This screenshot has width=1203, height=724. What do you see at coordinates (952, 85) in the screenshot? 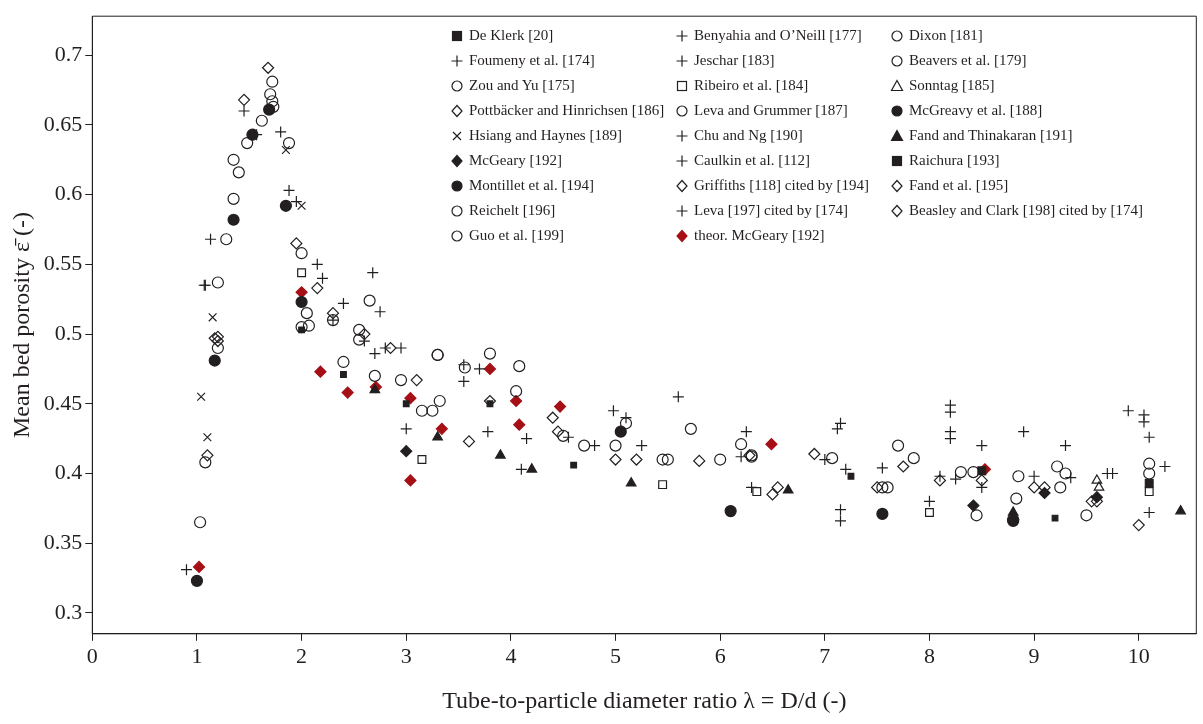
I see `legend-label: Sonntag [185]` at bounding box center [952, 85].